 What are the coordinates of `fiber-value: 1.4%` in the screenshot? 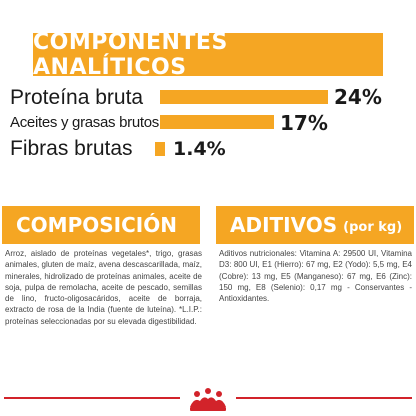 It's located at (199, 149).